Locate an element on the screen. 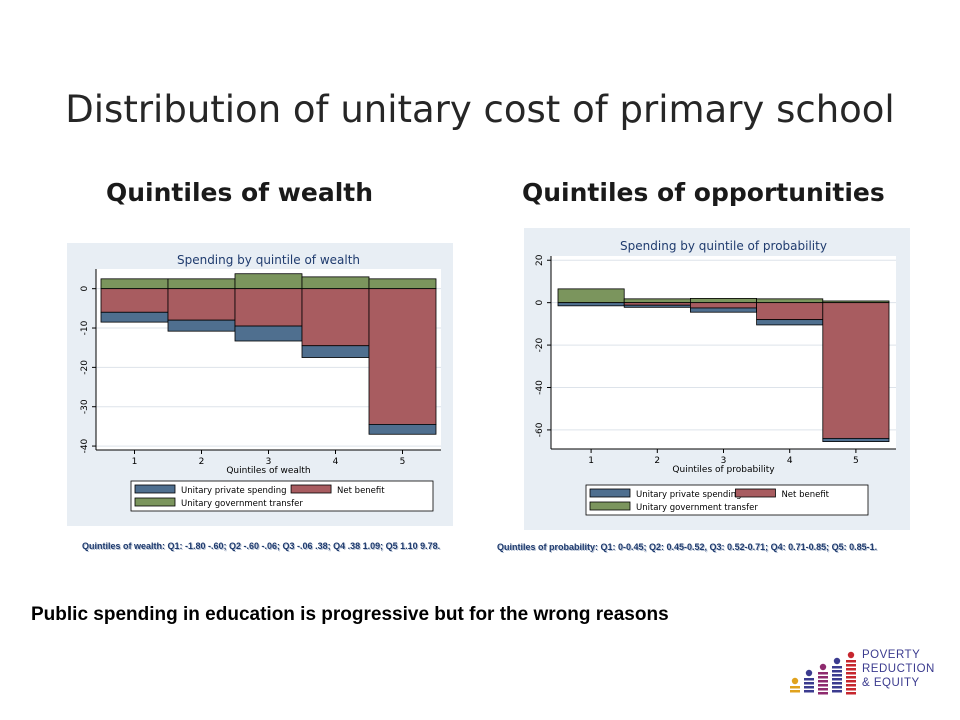 The image size is (960, 720). logo-line-1: POVERTY is located at coordinates (891, 655).